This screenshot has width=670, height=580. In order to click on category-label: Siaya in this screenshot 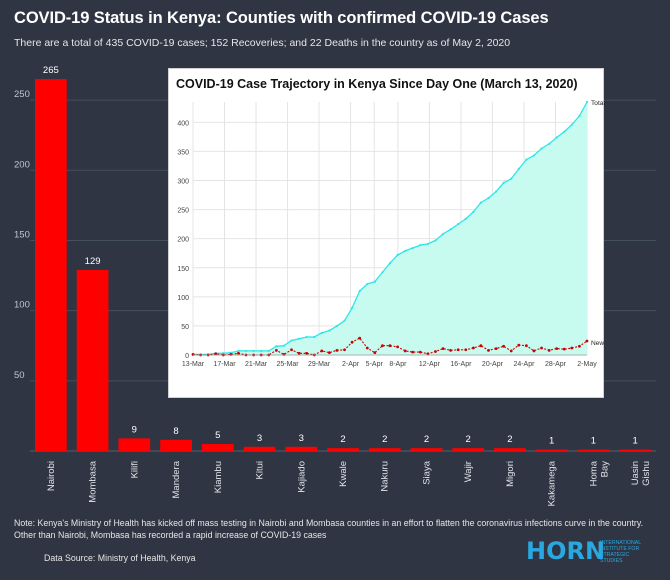, I will do `click(426, 472)`.